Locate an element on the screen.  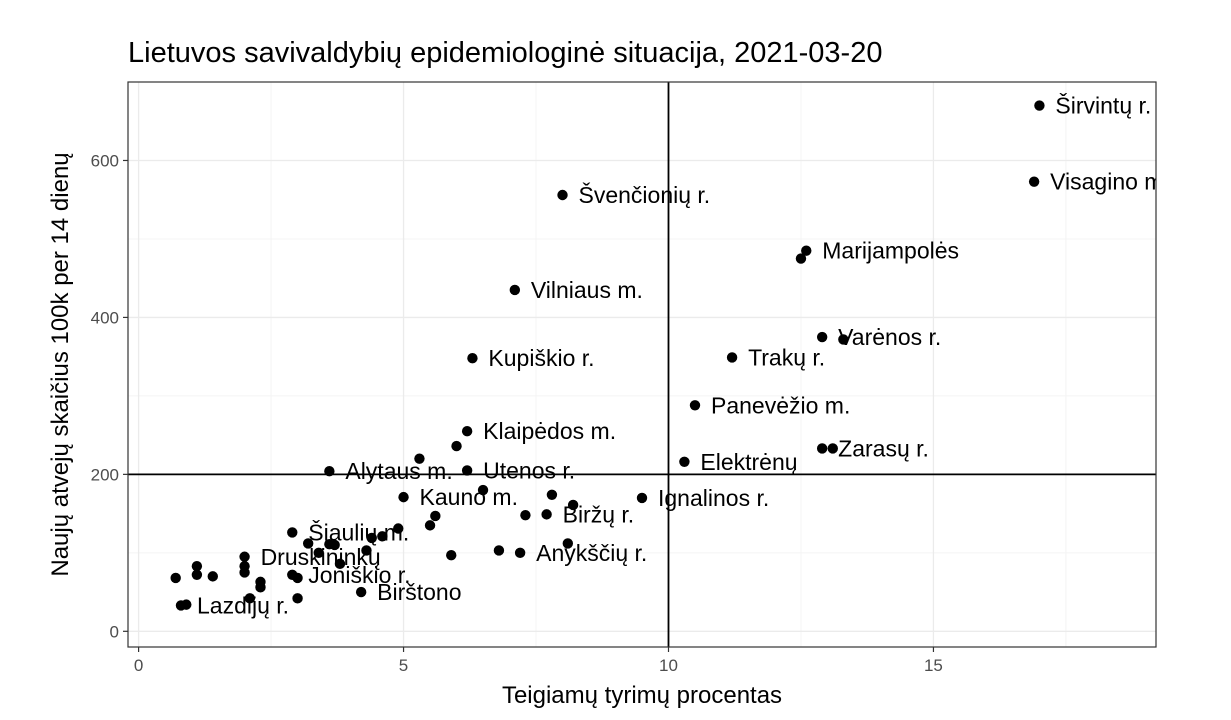
point-label: Alytaus m. is located at coordinates (398, 471).